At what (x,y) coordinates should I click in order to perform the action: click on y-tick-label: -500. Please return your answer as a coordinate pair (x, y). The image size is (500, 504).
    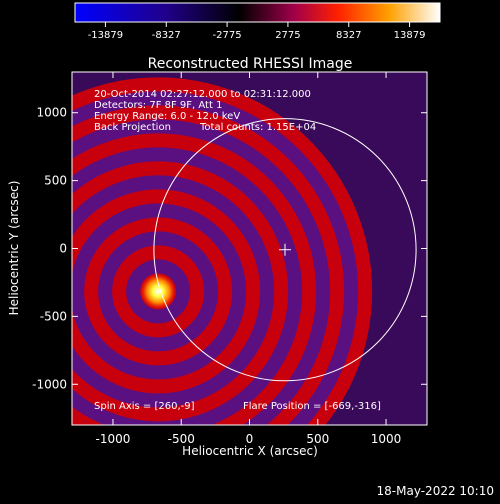
    Looking at the image, I should click on (53, 316).